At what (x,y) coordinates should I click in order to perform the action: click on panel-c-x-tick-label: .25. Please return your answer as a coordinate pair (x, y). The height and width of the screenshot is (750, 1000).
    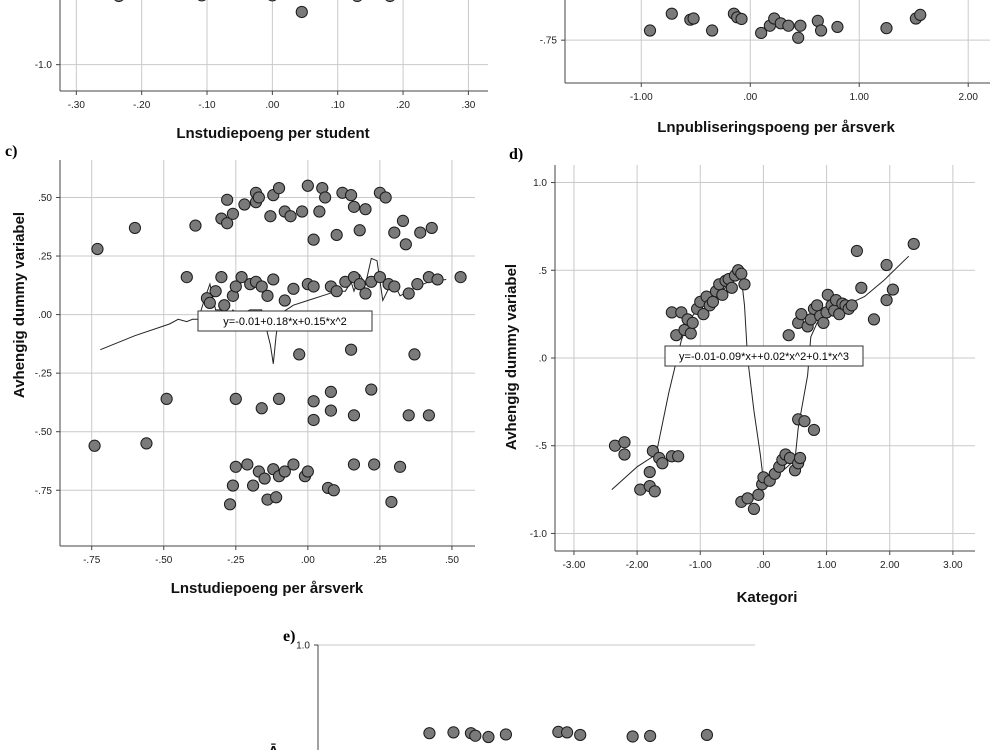
    Looking at the image, I should click on (380, 560).